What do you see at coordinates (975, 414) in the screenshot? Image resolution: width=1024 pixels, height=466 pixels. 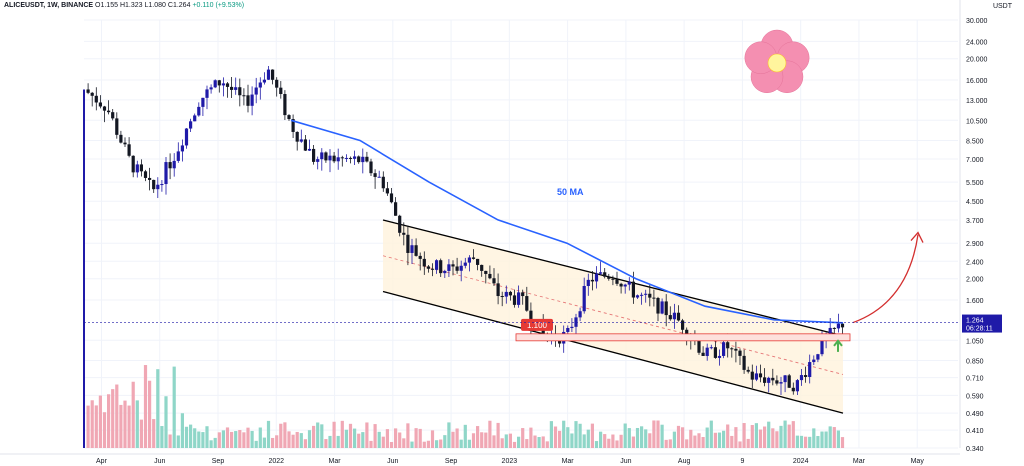 I see `price-tick-label: 0.490` at bounding box center [975, 414].